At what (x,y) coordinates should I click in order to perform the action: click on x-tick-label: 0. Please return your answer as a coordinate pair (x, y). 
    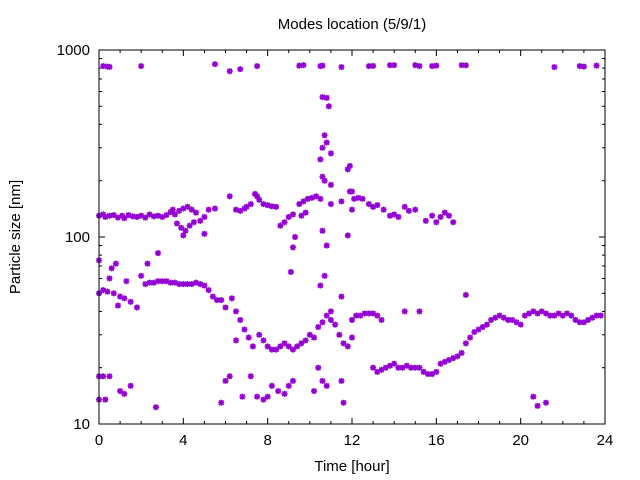
    Looking at the image, I should click on (99, 440).